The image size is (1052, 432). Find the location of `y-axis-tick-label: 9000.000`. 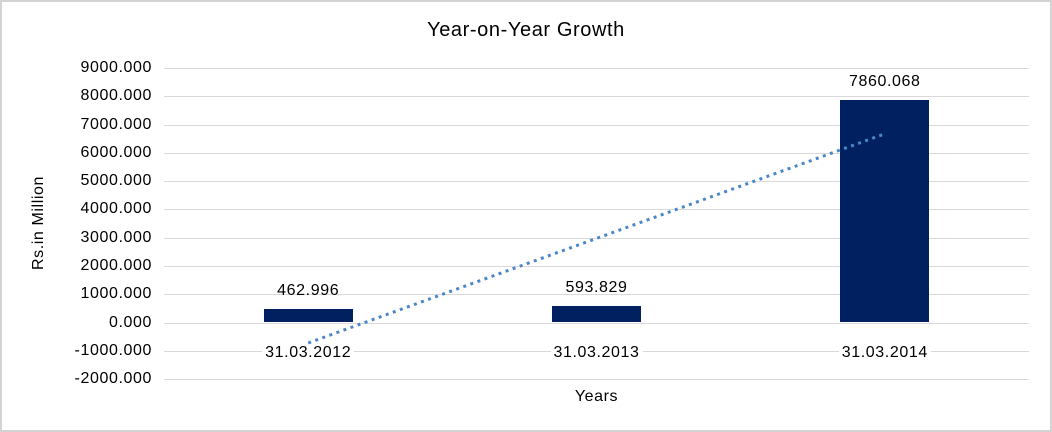

y-axis-tick-label: 9000.000 is located at coordinates (116, 67).